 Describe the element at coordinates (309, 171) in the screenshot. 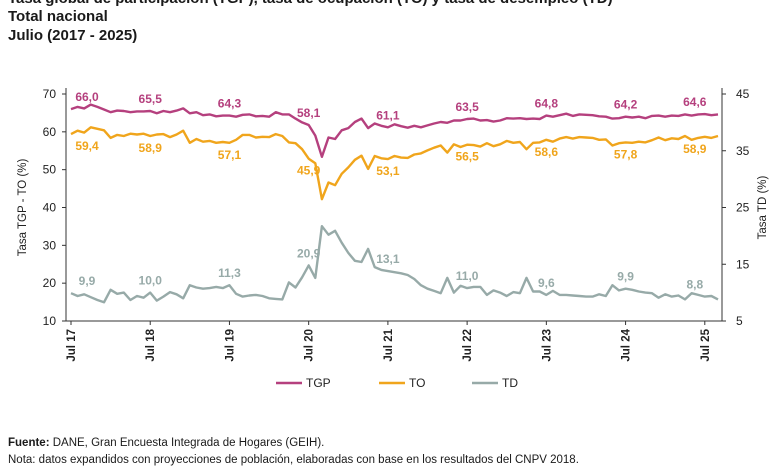

I see `data-label-to: 45,9` at that location.